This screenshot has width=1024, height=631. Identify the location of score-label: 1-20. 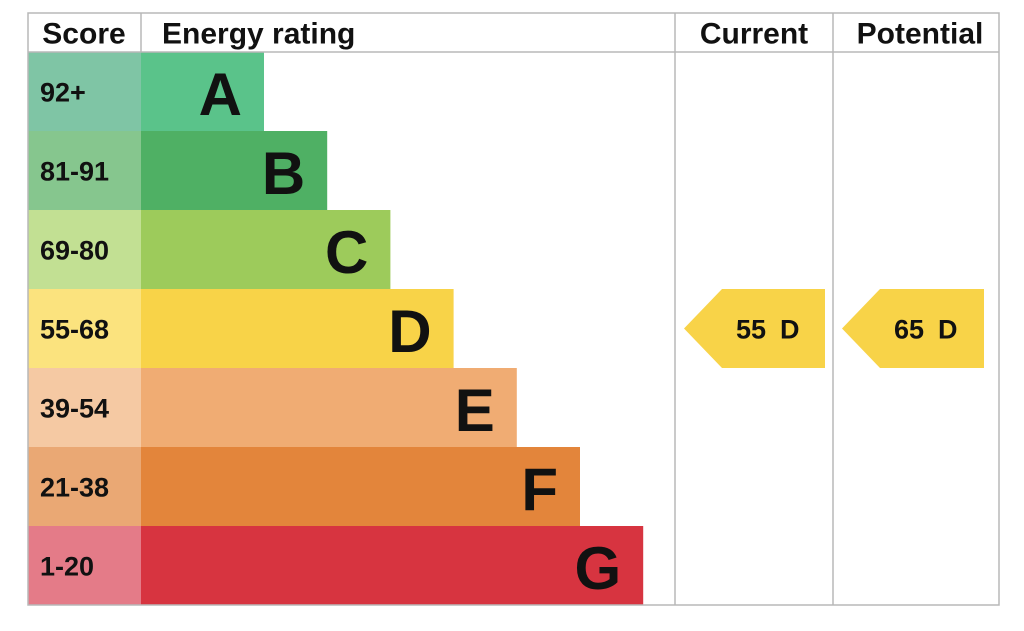
(67, 567).